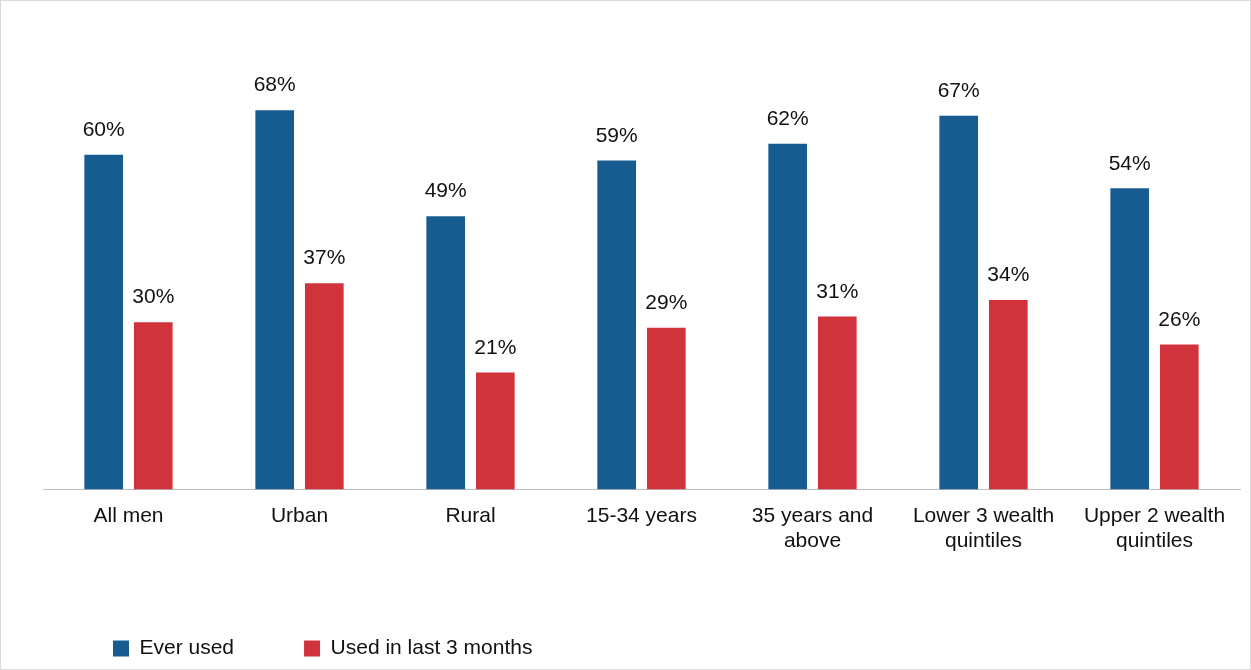  What do you see at coordinates (787, 117) in the screenshot?
I see `data-label: 62%` at bounding box center [787, 117].